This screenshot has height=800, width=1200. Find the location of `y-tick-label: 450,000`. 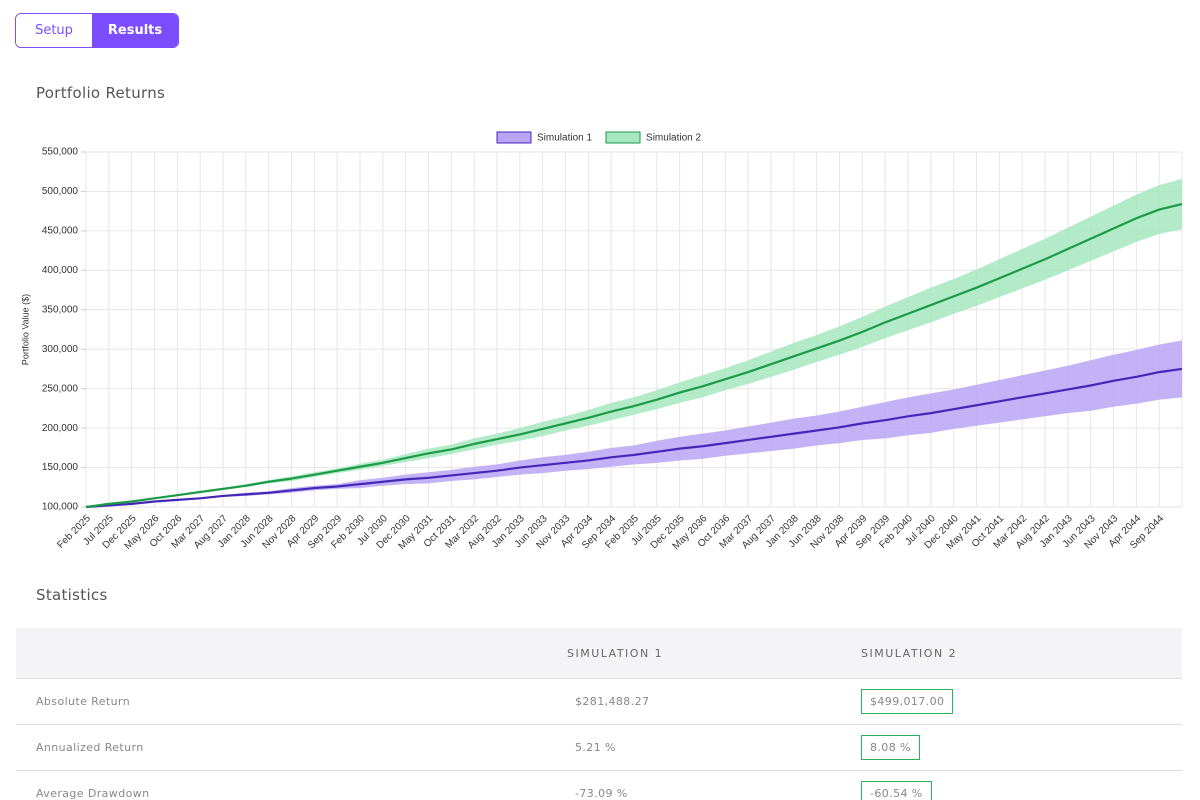

y-tick-label: 450,000 is located at coordinates (60, 231).